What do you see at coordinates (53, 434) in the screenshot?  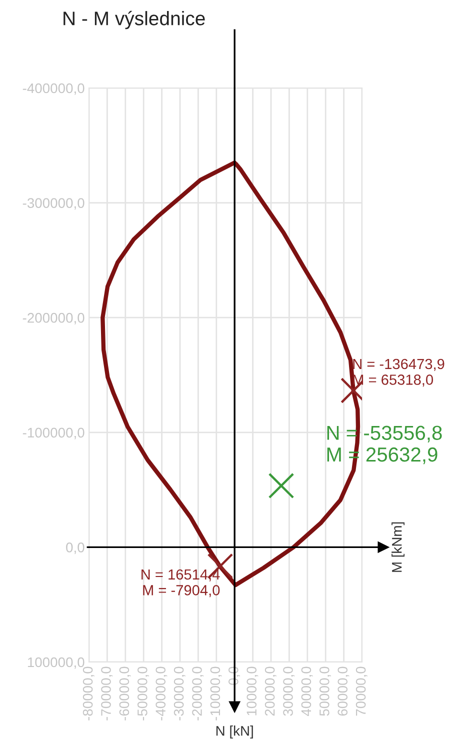 I see `y-tick-label: -100000,0` at bounding box center [53, 434].